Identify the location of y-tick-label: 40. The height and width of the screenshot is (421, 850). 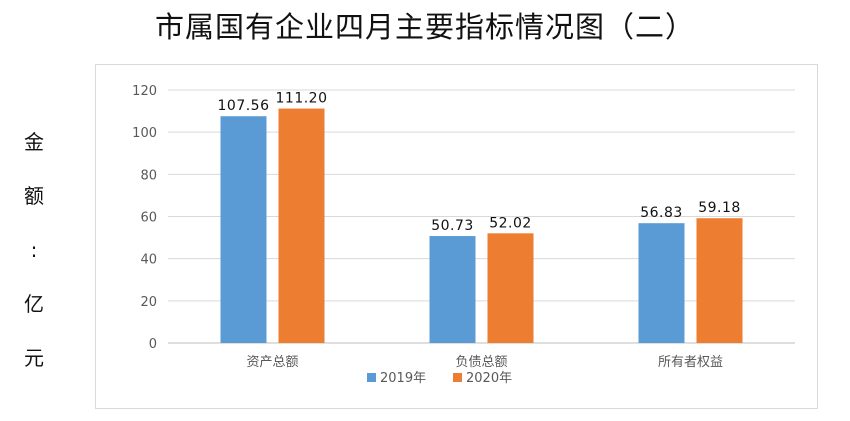
(148, 260).